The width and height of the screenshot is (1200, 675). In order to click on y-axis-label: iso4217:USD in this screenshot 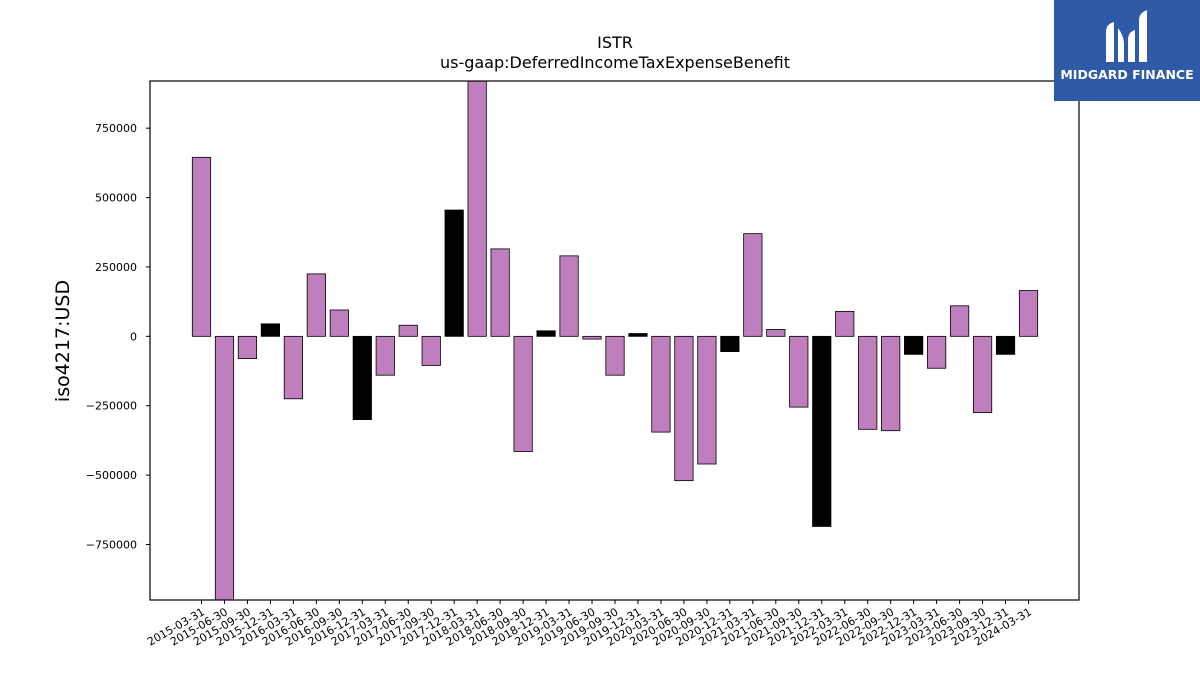, I will do `click(63, 341)`.